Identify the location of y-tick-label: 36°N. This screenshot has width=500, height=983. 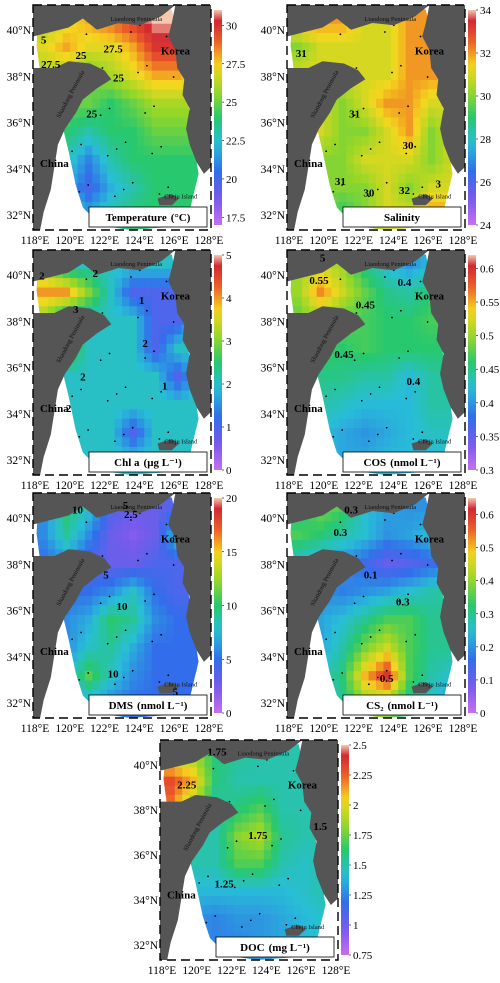
(19, 612).